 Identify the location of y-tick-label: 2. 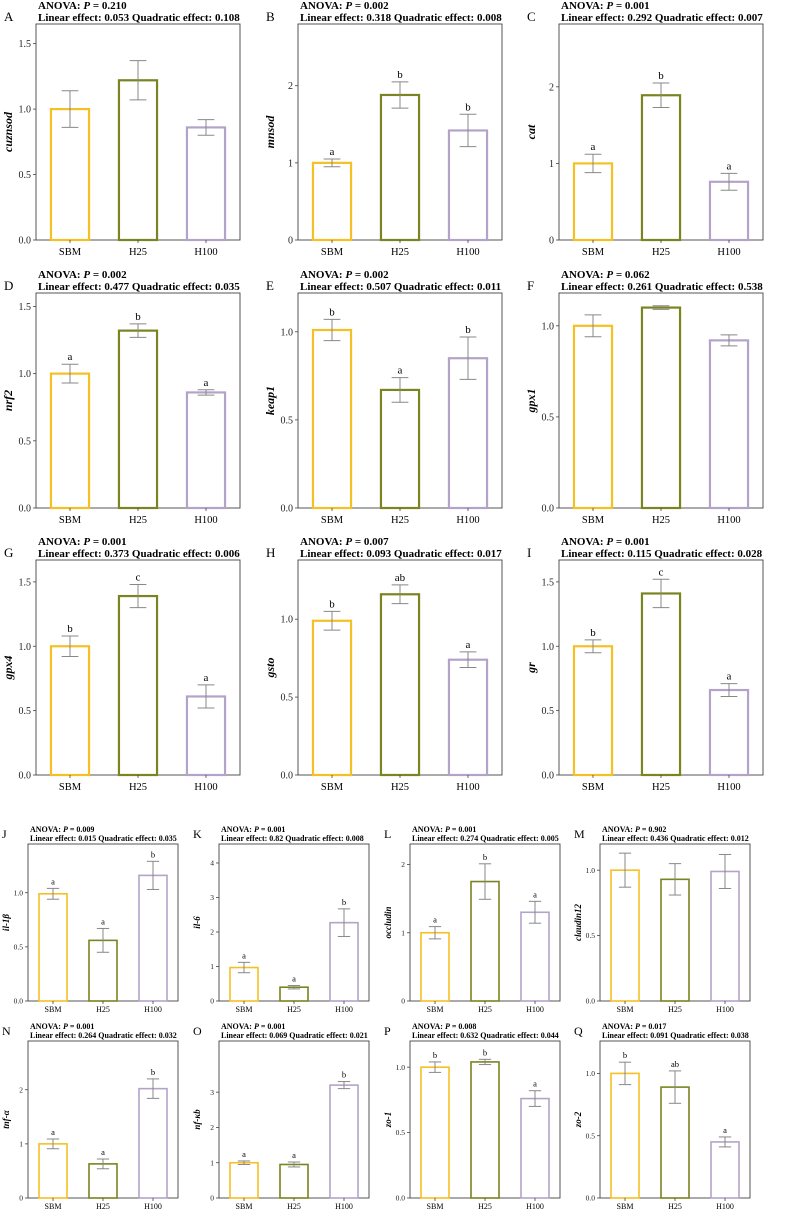
(21, 1089).